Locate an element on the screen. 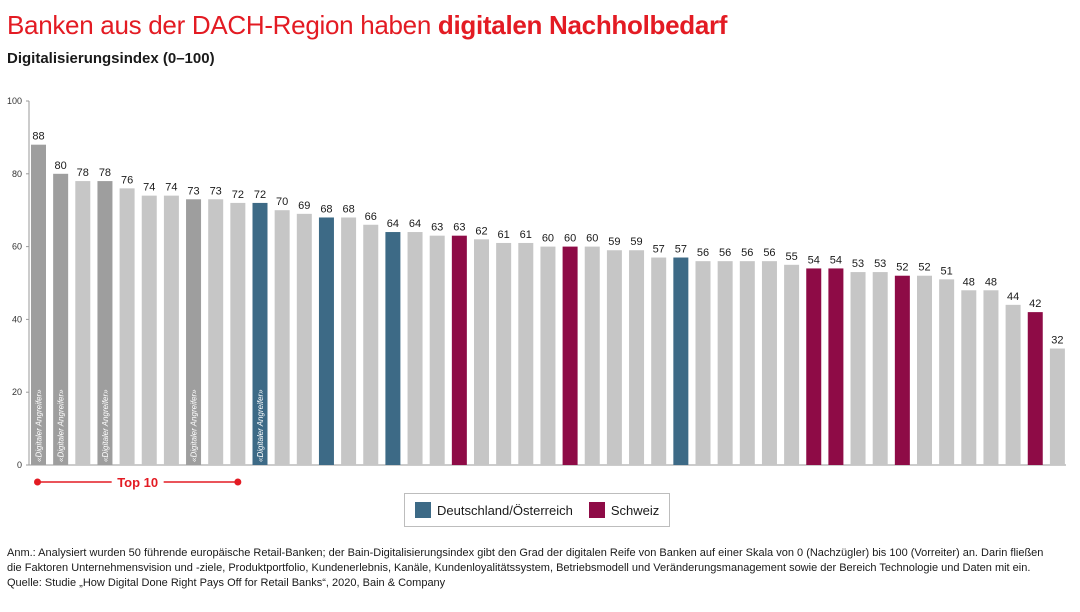  top10-label-bg is located at coordinates (137, 482).